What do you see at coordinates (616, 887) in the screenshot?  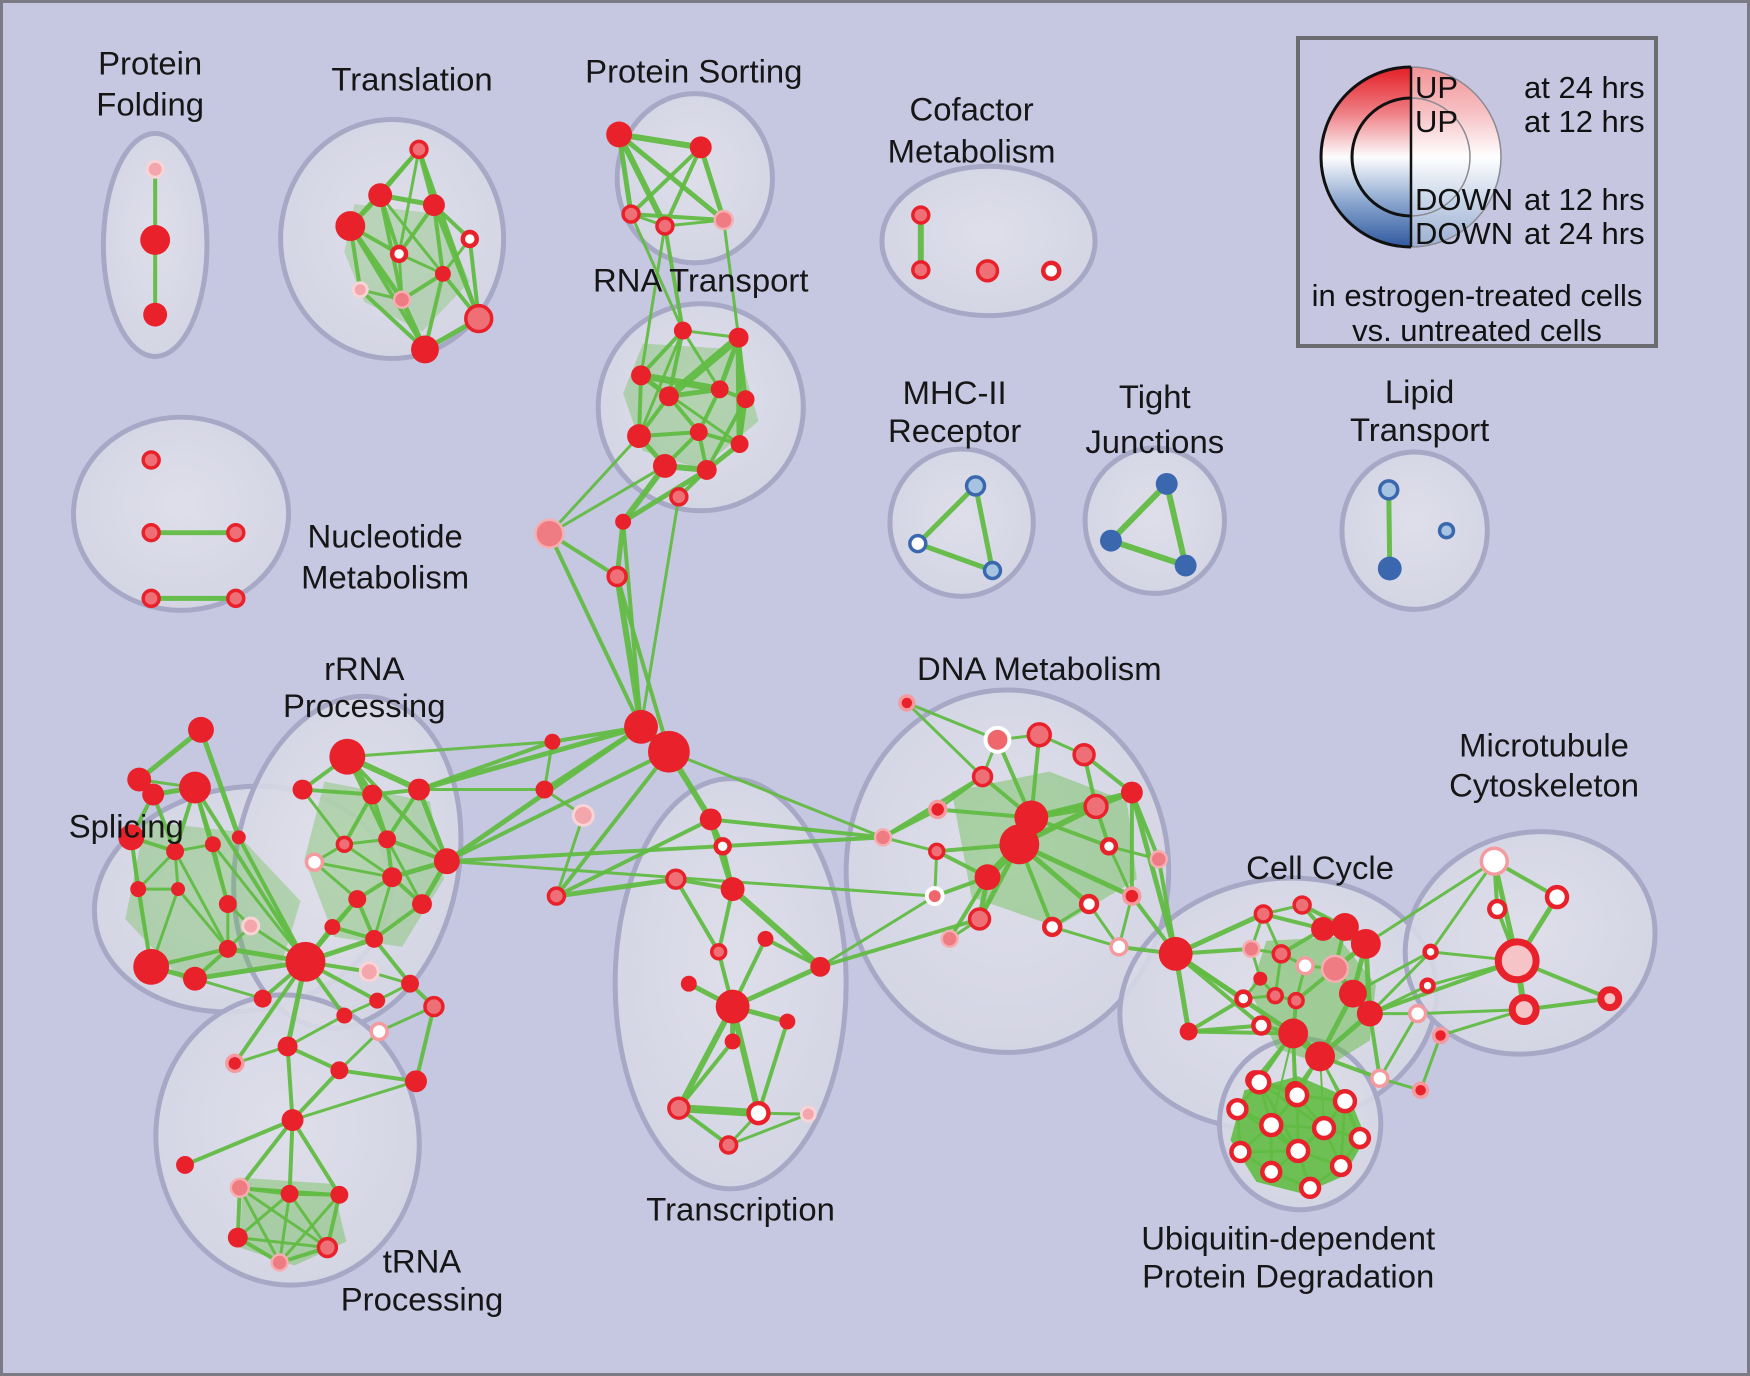 I see `edge-tc0-tc3` at bounding box center [616, 887].